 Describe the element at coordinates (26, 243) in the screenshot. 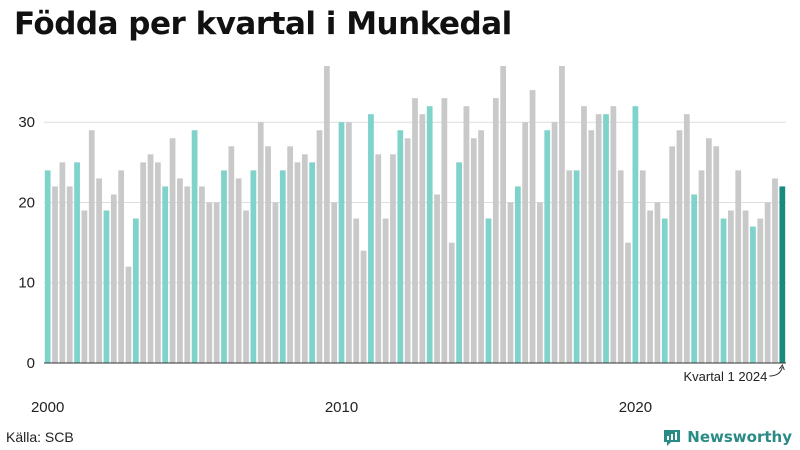

I see `y-tick-labels: 0 10 20 30` at that location.